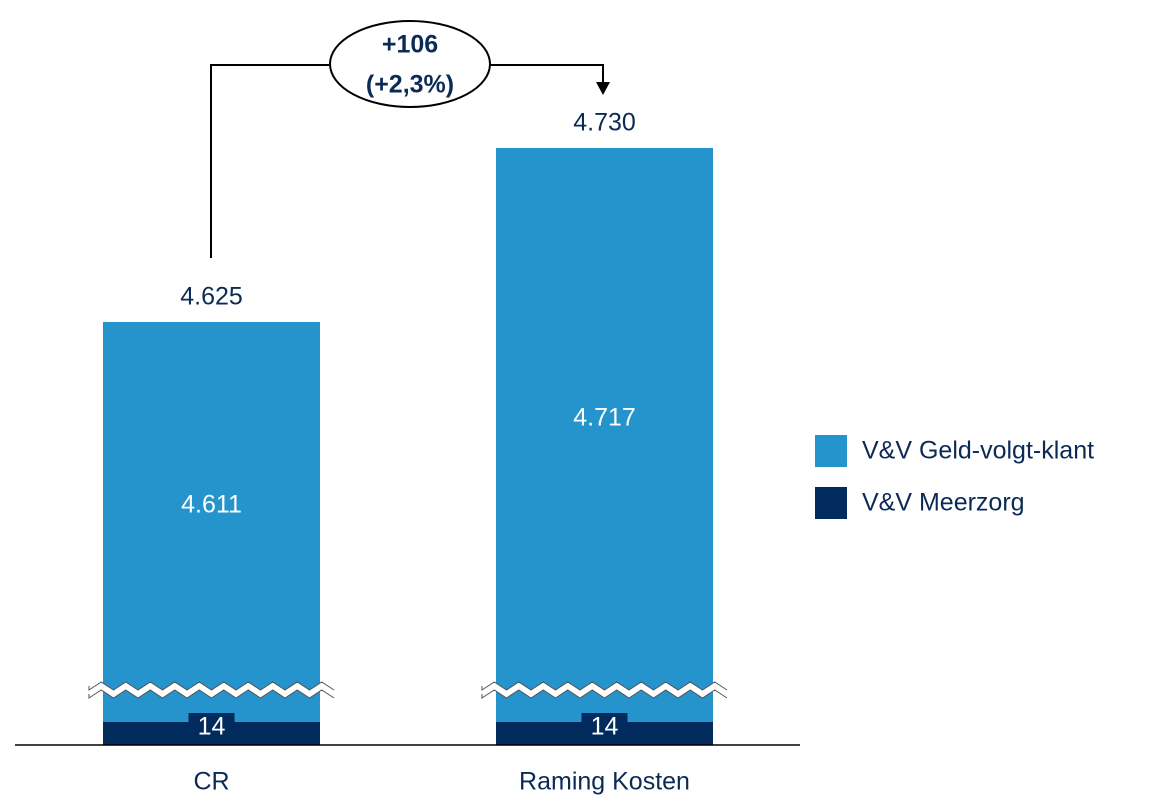 This screenshot has width=1173, height=806. What do you see at coordinates (604, 782) in the screenshot?
I see `x-tick-label: Raming Kosten` at bounding box center [604, 782].